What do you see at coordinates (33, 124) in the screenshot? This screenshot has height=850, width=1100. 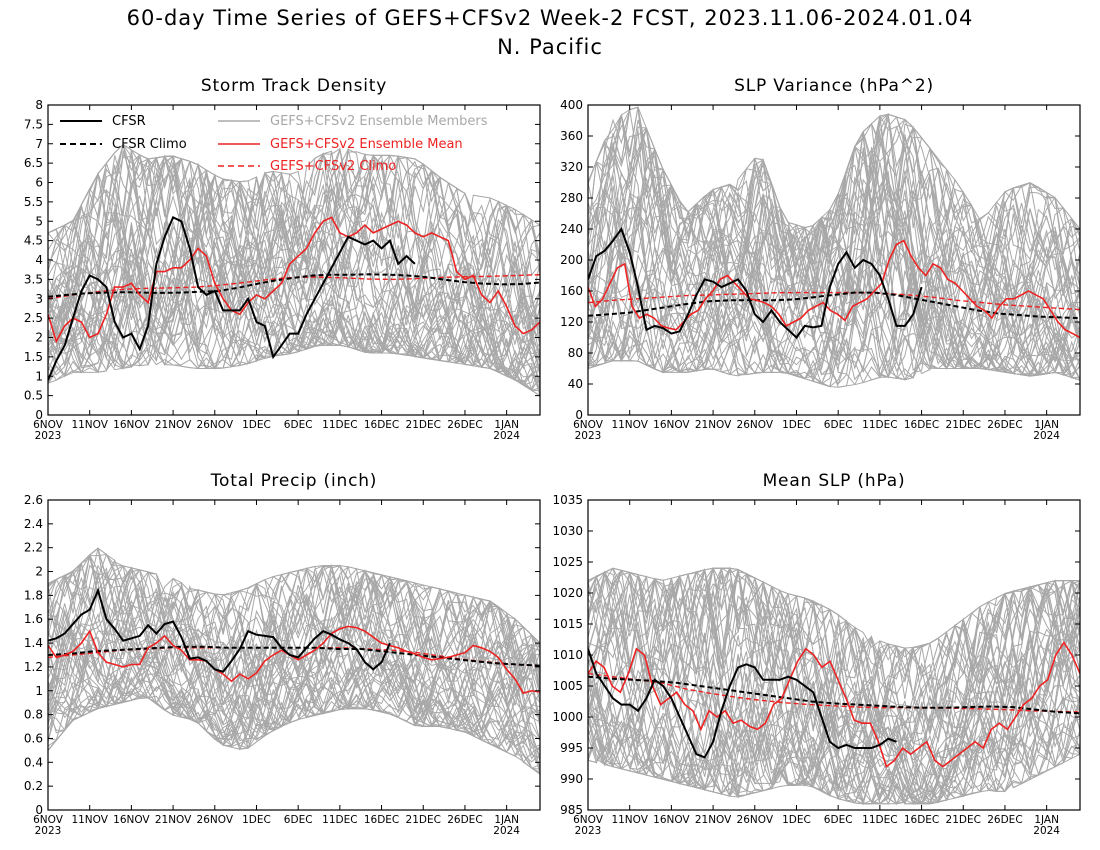 I see `y-tick-label: 7.5` at bounding box center [33, 124].